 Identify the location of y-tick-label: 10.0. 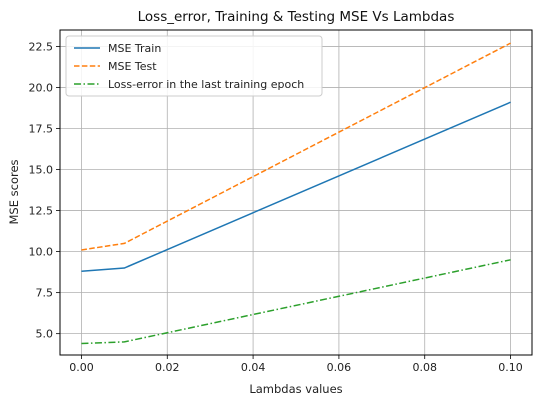
(41, 252).